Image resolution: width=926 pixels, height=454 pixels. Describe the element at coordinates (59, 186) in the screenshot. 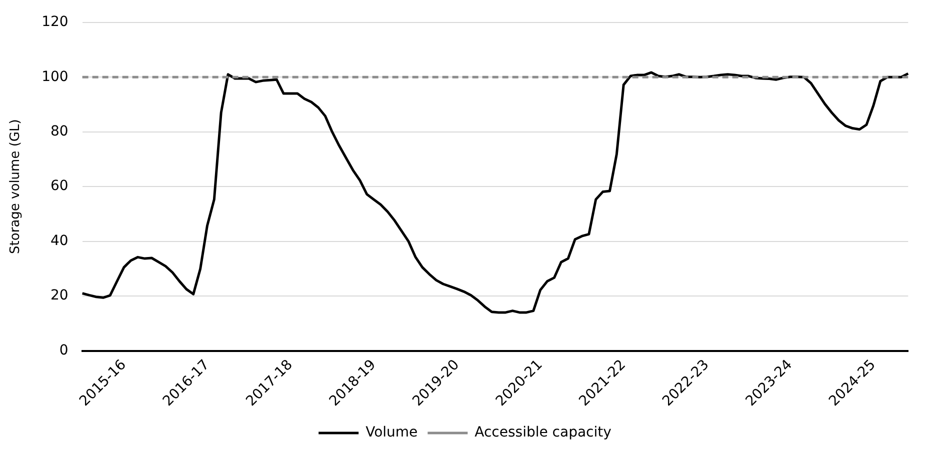

I see `y-tick-label: 60` at that location.